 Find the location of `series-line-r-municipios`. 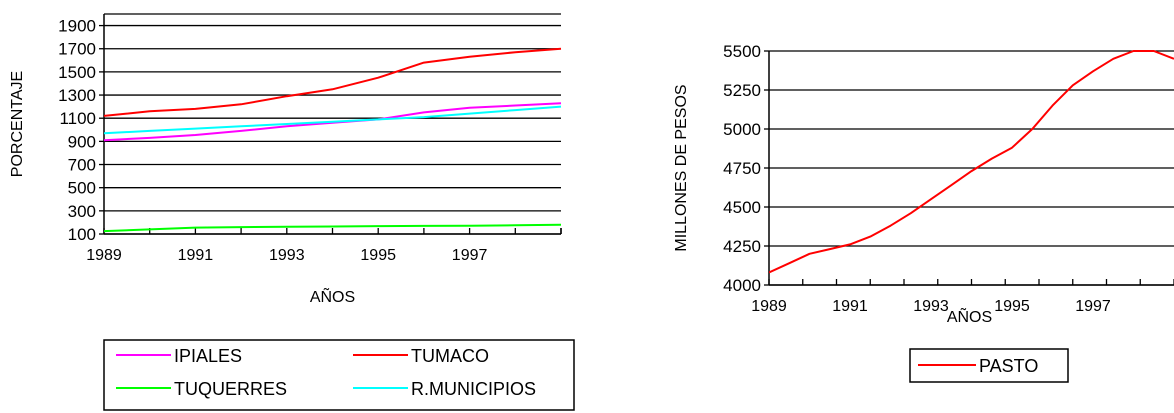

series-line-r-municipios is located at coordinates (333, 120).